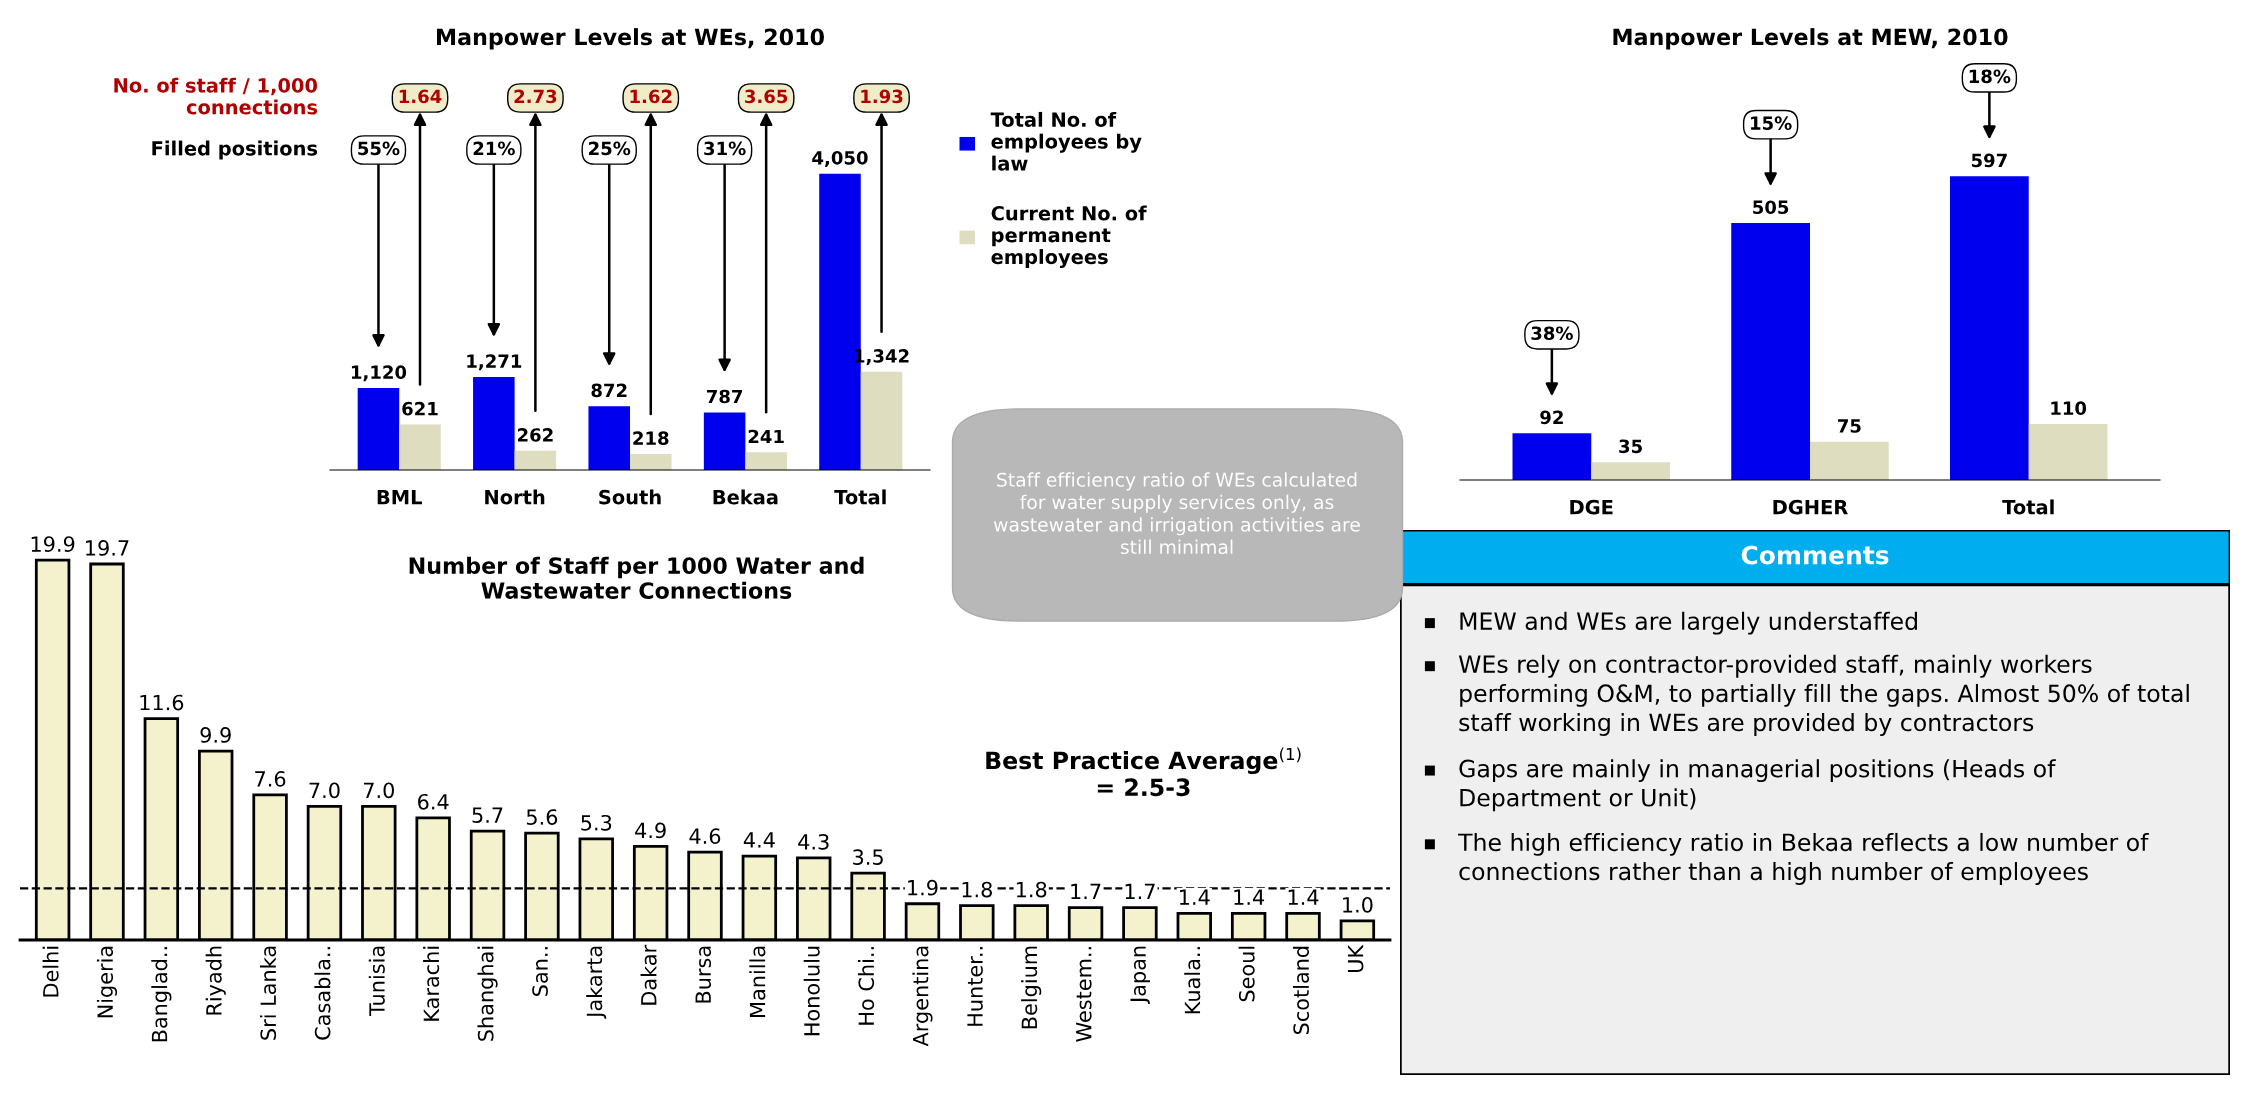 This screenshot has width=2248, height=1112. I want to click on data-label: 19.9, so click(53, 544).